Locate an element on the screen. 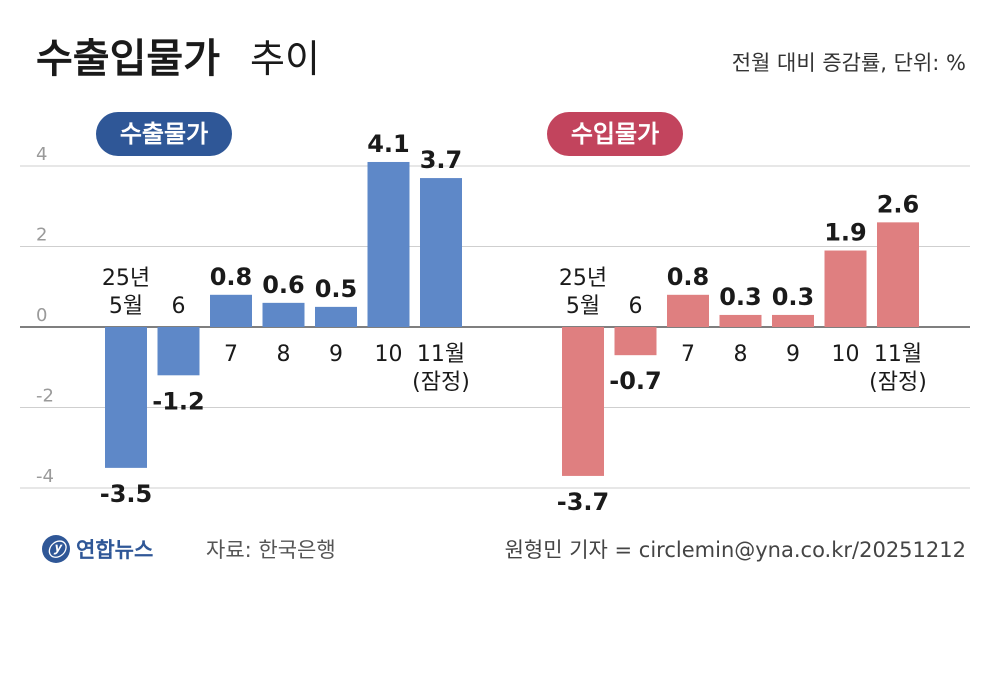 Image resolution: width=1006 pixels, height=684 pixels. import-category-label: 10 is located at coordinates (846, 354).